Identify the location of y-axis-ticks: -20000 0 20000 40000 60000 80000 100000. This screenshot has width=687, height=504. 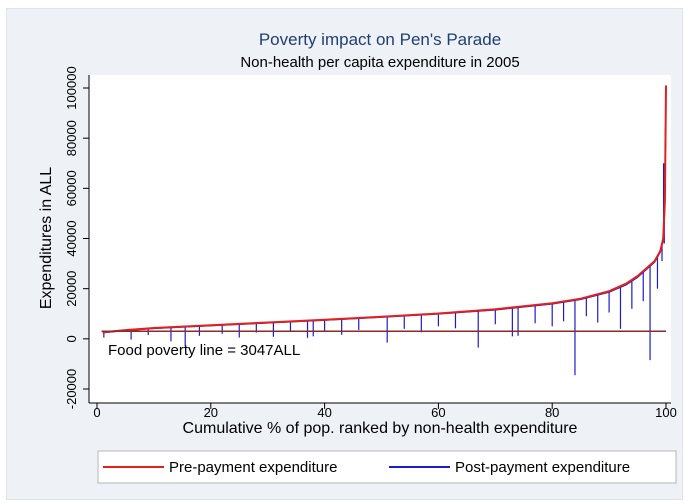
(76, 237).